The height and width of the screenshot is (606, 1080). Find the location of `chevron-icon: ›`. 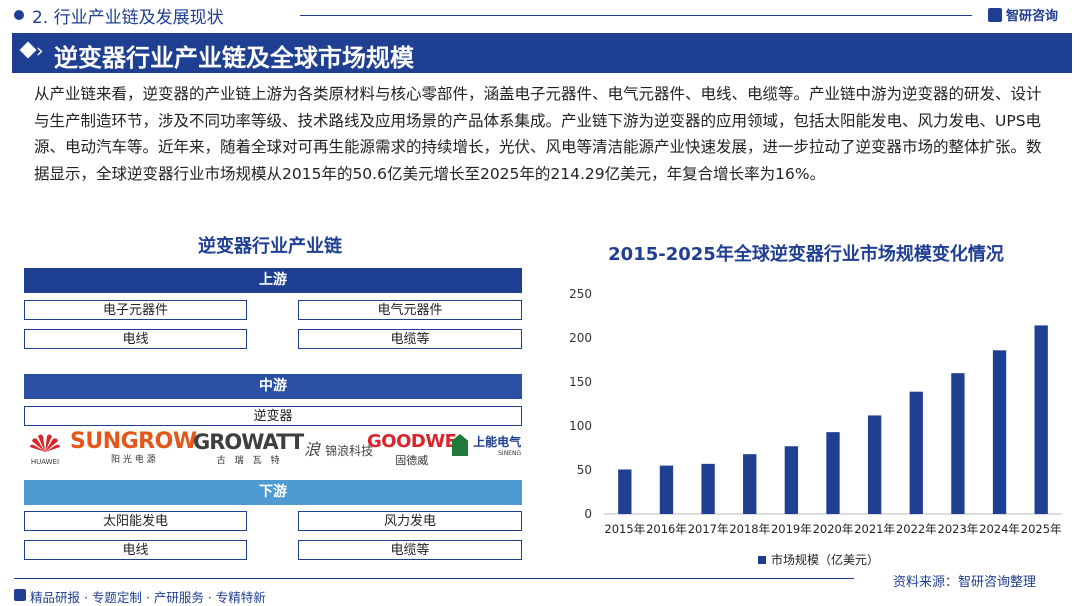

chevron-icon: › is located at coordinates (40, 51).